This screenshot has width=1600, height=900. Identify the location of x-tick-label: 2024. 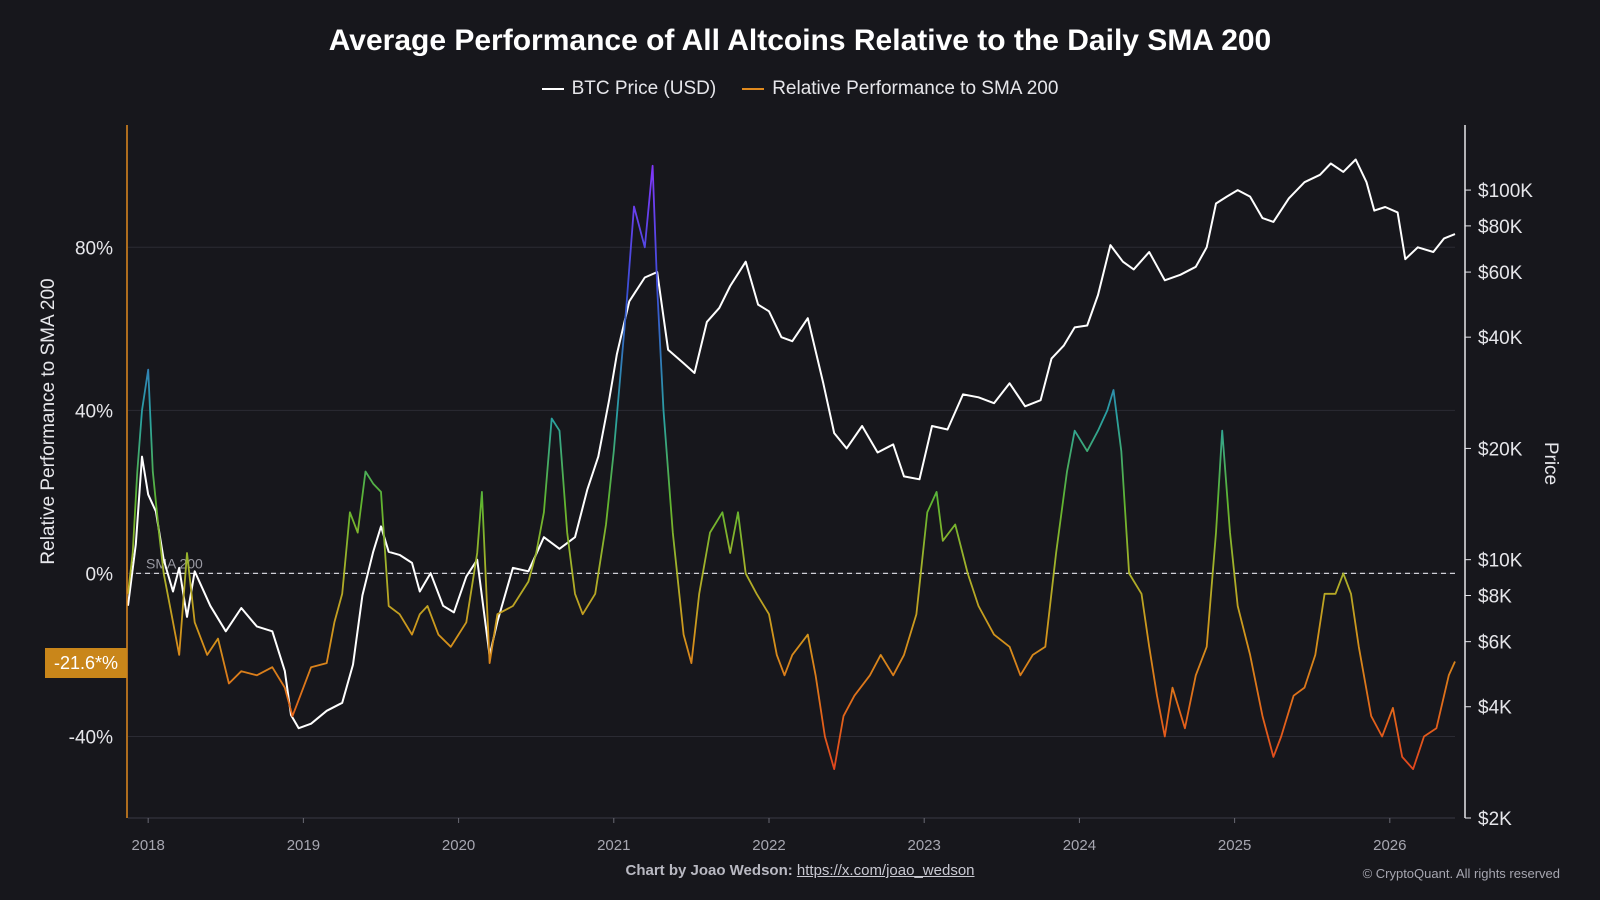
(1079, 845).